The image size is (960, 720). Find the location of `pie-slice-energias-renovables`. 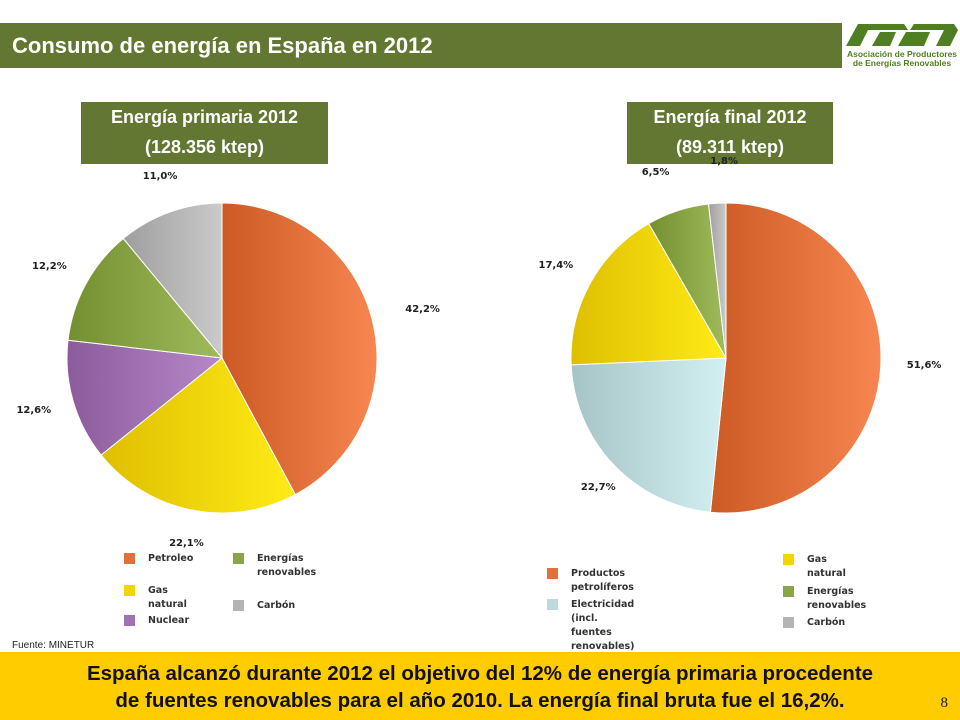

pie-slice-energias-renovables is located at coordinates (145, 298).